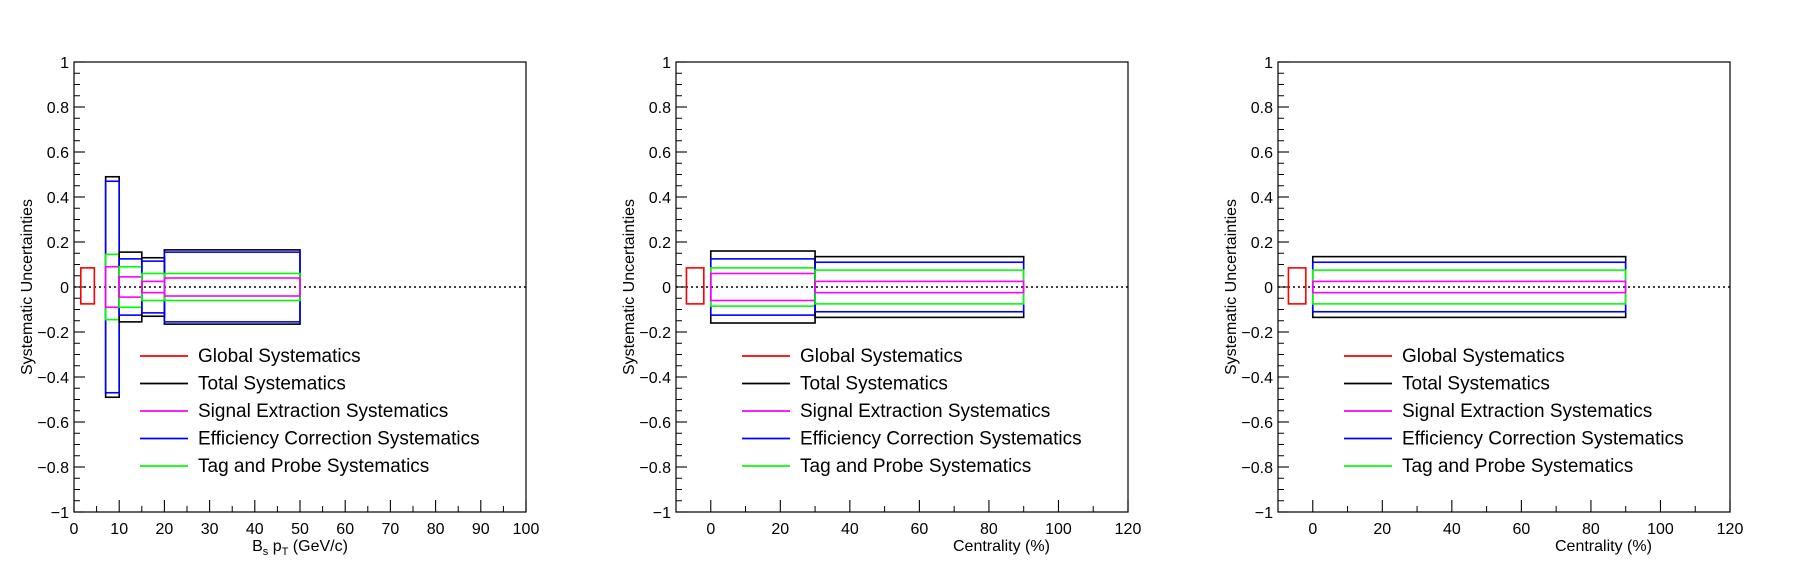  I want to click on total-syst-box, so click(112, 287).